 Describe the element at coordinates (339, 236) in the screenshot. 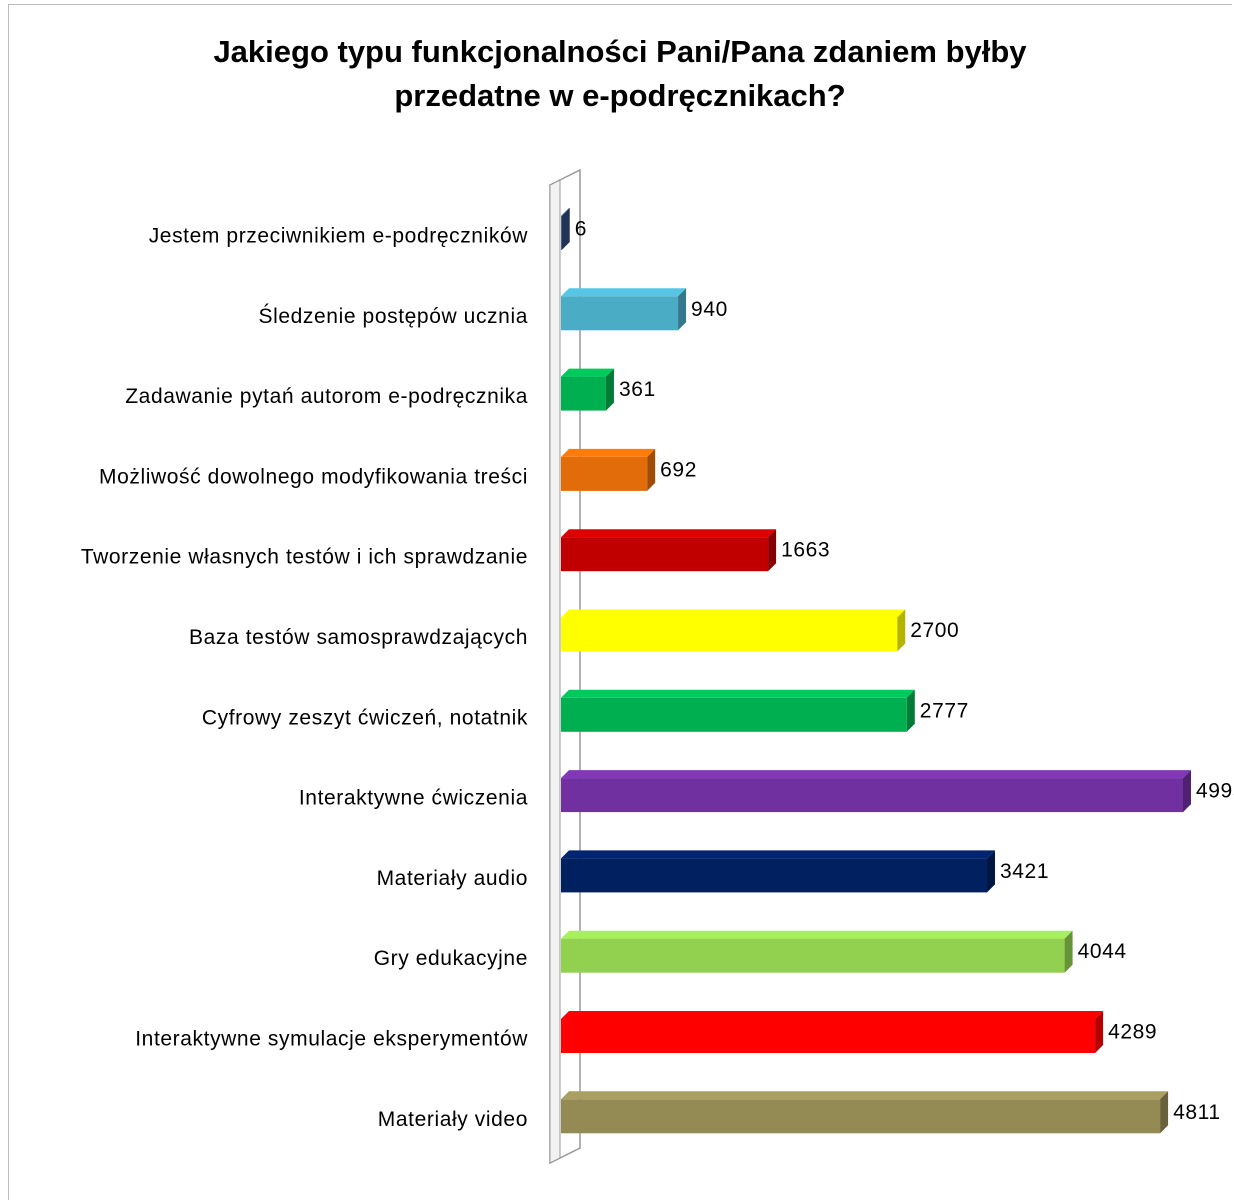

I see `category-label: Jestem przeciwnikiem e-podręczników` at that location.